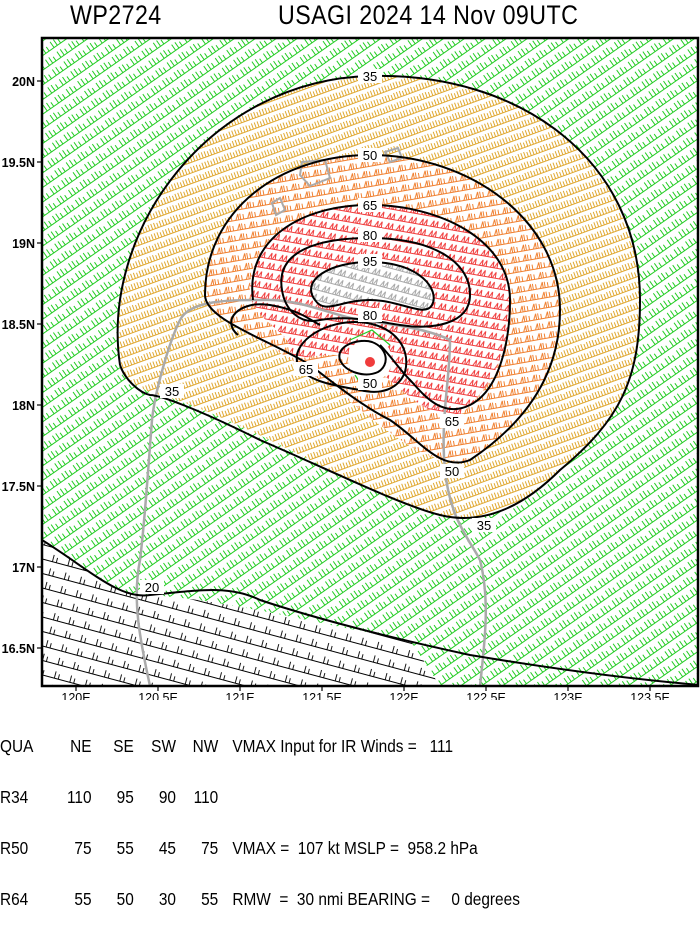  Describe the element at coordinates (158, 695) in the screenshot. I see `x-tick-label: 120.5E` at that location.